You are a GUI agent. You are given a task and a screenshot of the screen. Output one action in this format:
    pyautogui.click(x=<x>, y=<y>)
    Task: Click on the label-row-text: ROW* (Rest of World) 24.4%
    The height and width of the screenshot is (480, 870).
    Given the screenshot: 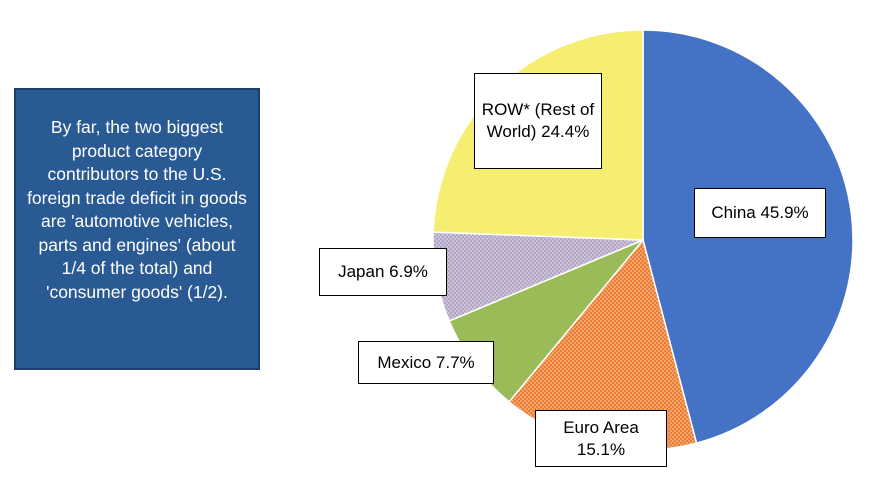 What is the action you would take?
    pyautogui.click(x=538, y=120)
    